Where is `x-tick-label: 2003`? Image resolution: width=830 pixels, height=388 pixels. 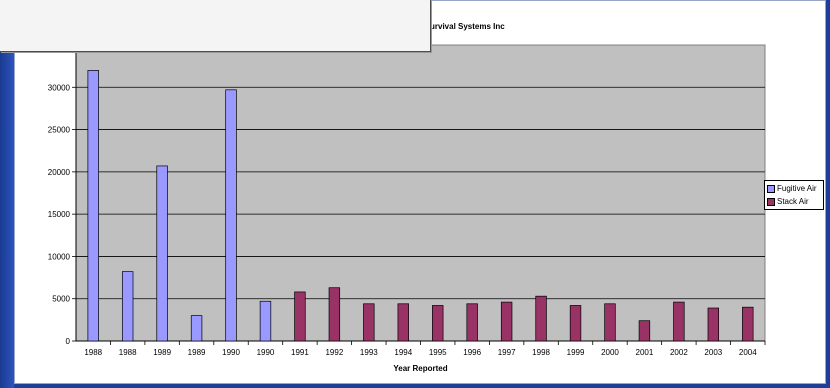 x-tick-label: 2003 is located at coordinates (713, 352).